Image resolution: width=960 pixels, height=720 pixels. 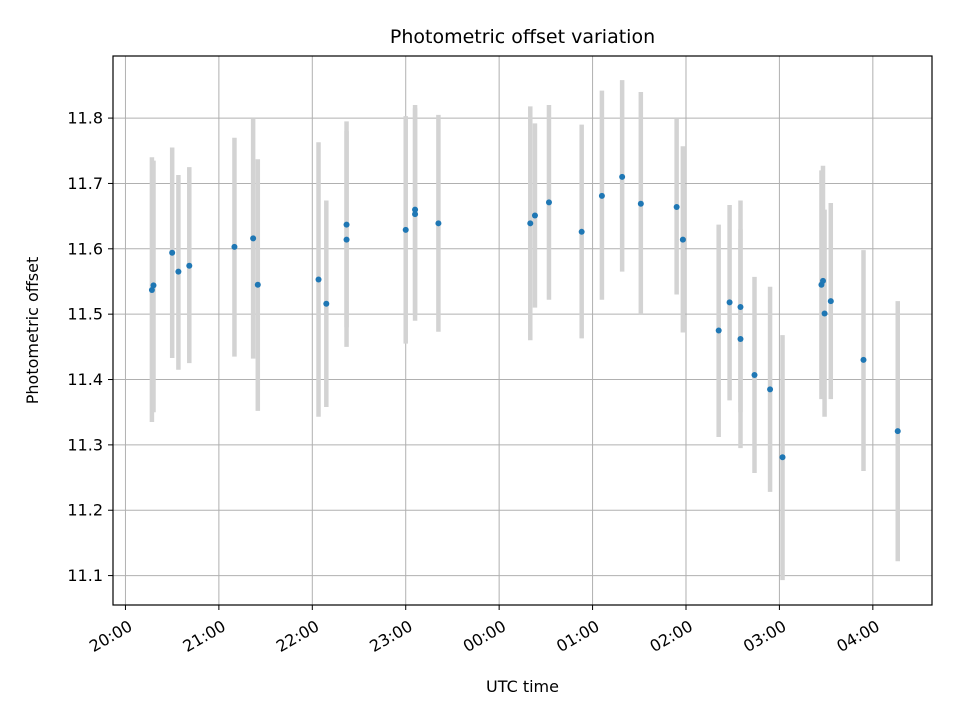 I want to click on y-axis-title: Photometric offset, so click(x=32, y=331).